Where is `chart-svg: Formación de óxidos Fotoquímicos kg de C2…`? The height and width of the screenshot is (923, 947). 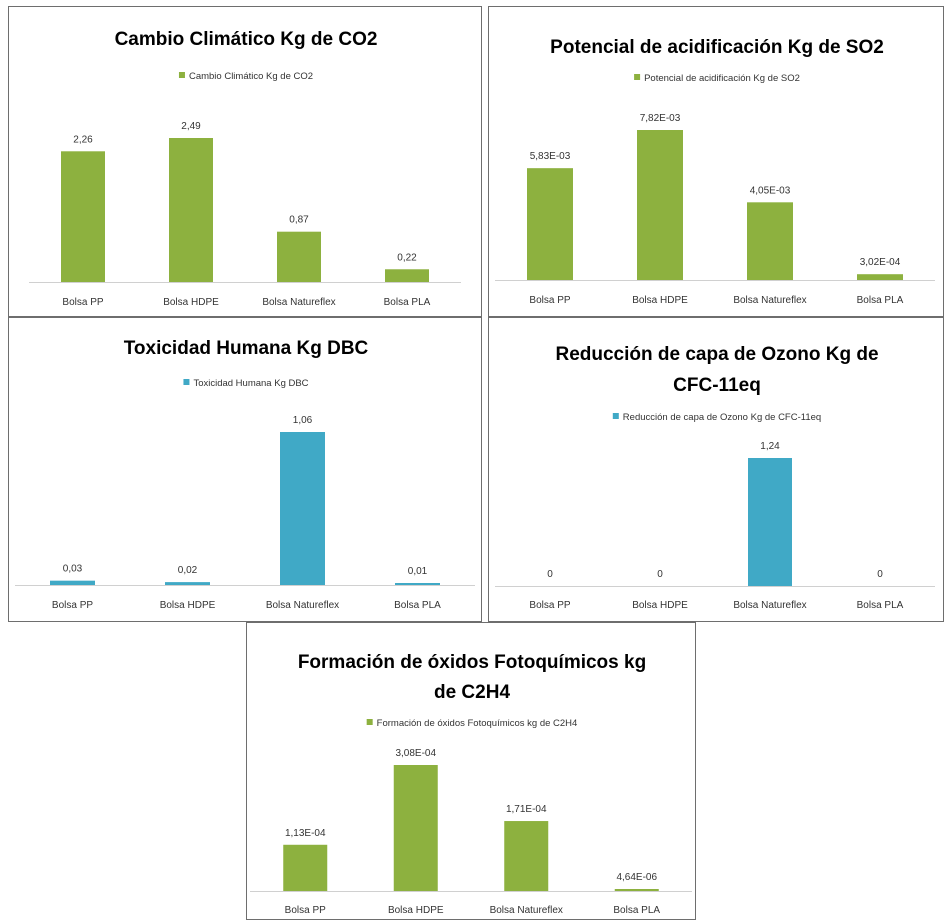
chart-svg: Formación de óxidos Fotoquímicos kg de C2… is located at coordinates (471, 784).